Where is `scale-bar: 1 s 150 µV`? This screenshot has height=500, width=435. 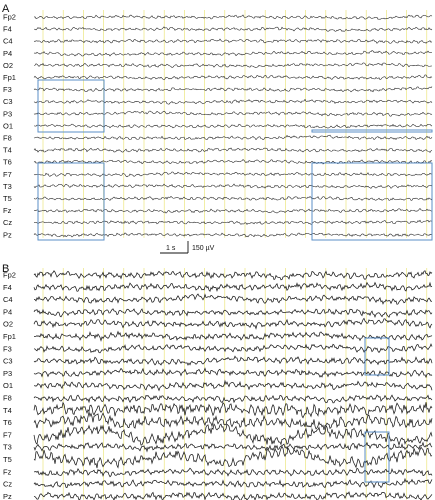 scale-bar: 1 s 150 µV is located at coordinates (187, 247).